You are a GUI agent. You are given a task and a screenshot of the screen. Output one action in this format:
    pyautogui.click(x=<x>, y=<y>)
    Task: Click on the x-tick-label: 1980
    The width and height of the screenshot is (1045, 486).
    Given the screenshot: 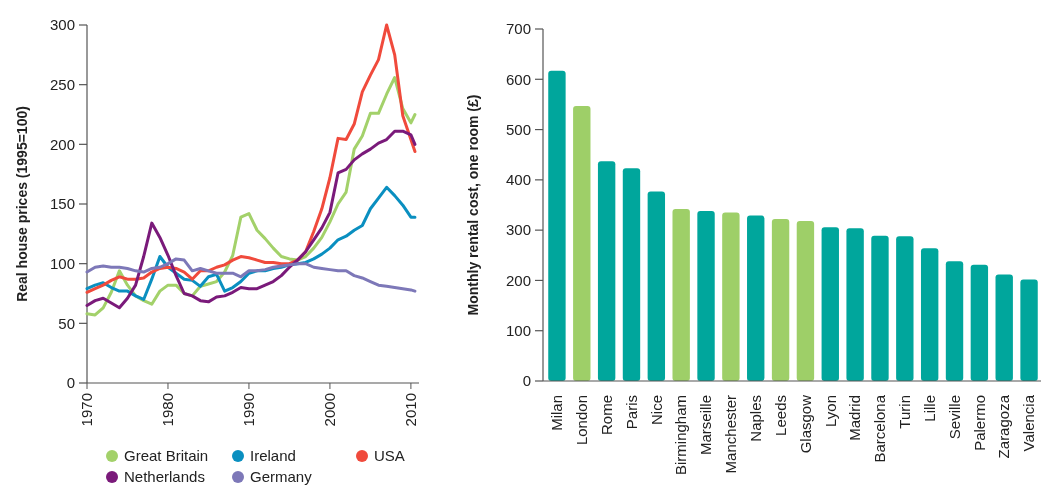 What is the action you would take?
    pyautogui.click(x=168, y=410)
    